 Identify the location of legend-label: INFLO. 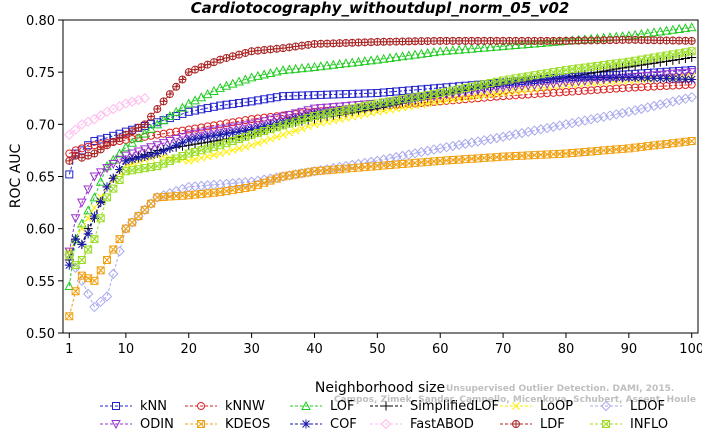
(649, 424).